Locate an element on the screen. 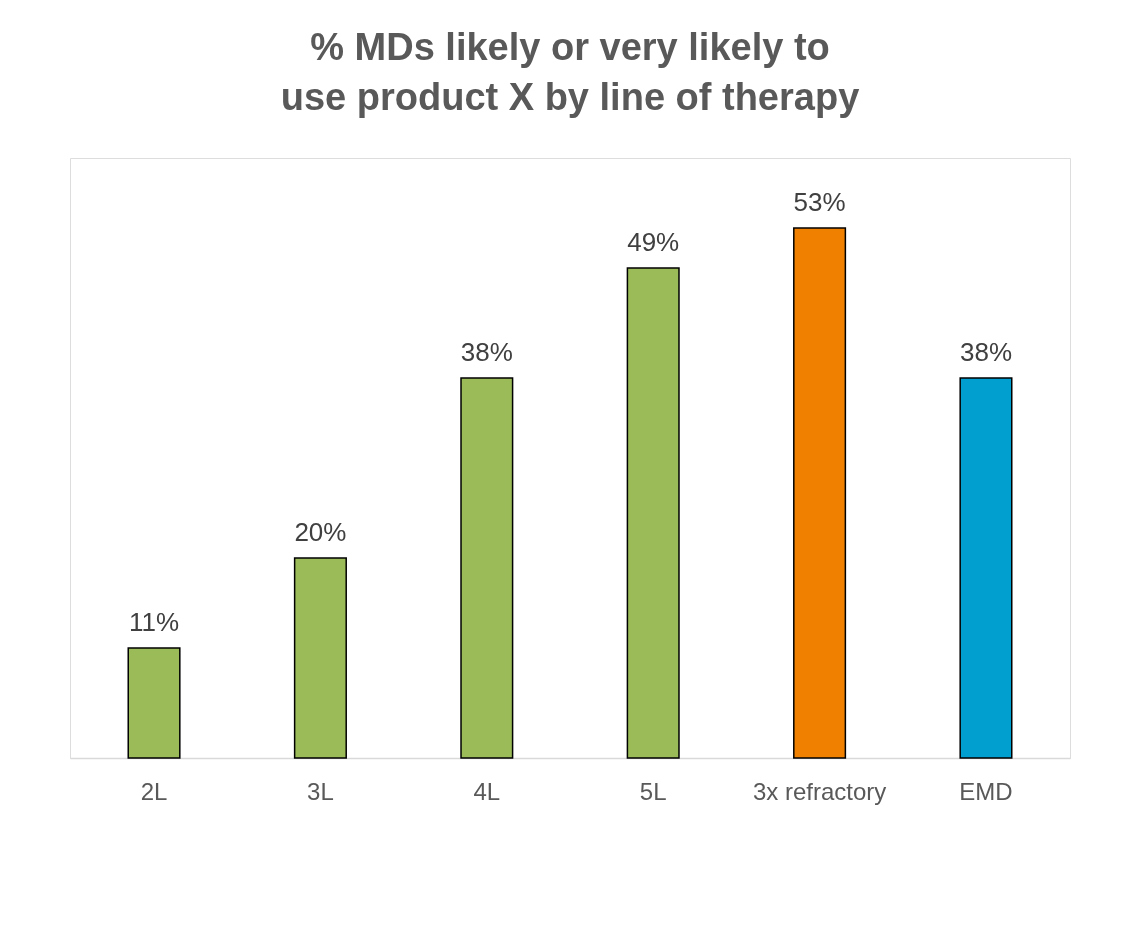 The image size is (1133, 952). x-tick-label: 3x refractory is located at coordinates (819, 791).